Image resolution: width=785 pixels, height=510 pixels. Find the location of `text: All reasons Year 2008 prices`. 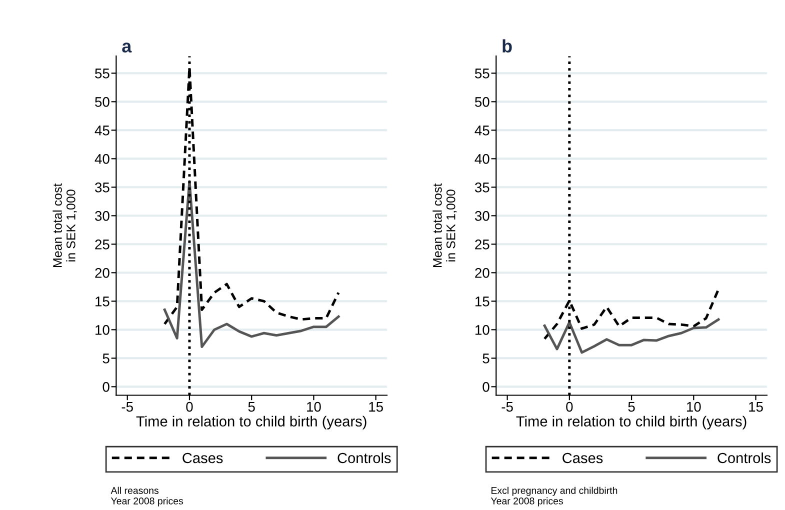

text: All reasons Year 2008 prices is located at coordinates (147, 496).